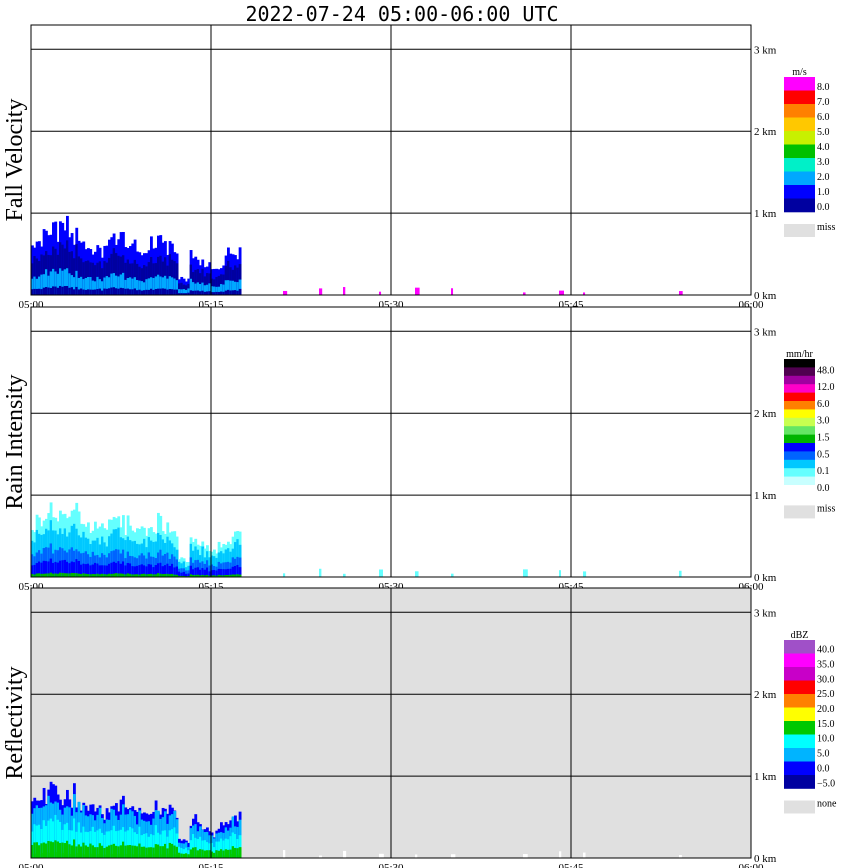 The image size is (850, 868). What do you see at coordinates (799, 354) in the screenshot?
I see `colorbar-unit: mm/hr` at bounding box center [799, 354].